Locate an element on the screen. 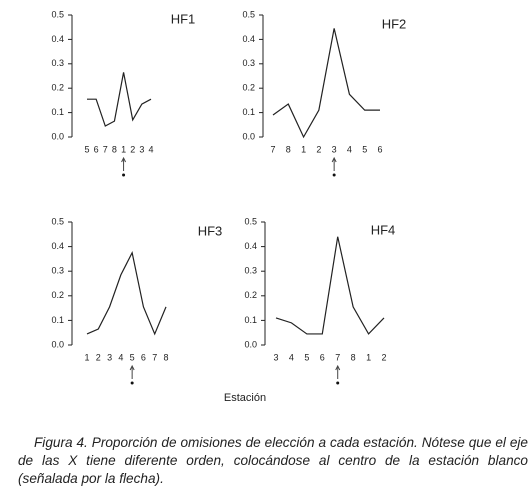 Image resolution: width=532 pixels, height=493 pixels. chart-title: HF4 is located at coordinates (383, 229).